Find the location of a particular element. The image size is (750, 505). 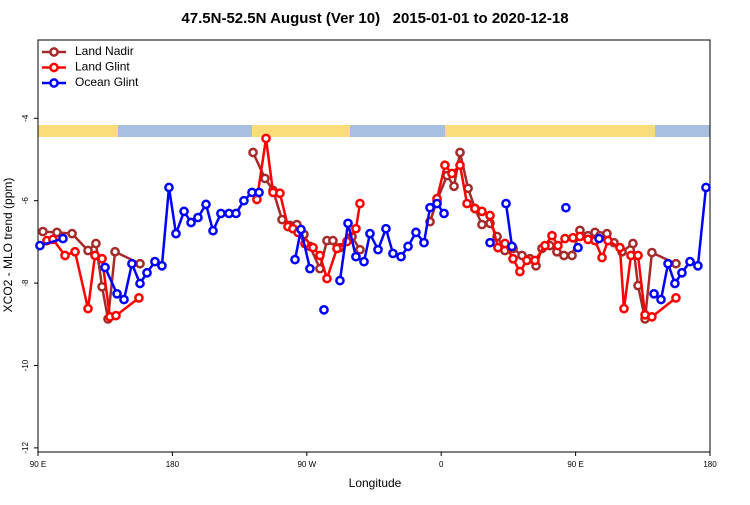

y-tick-label: -6 is located at coordinates (25, 201).